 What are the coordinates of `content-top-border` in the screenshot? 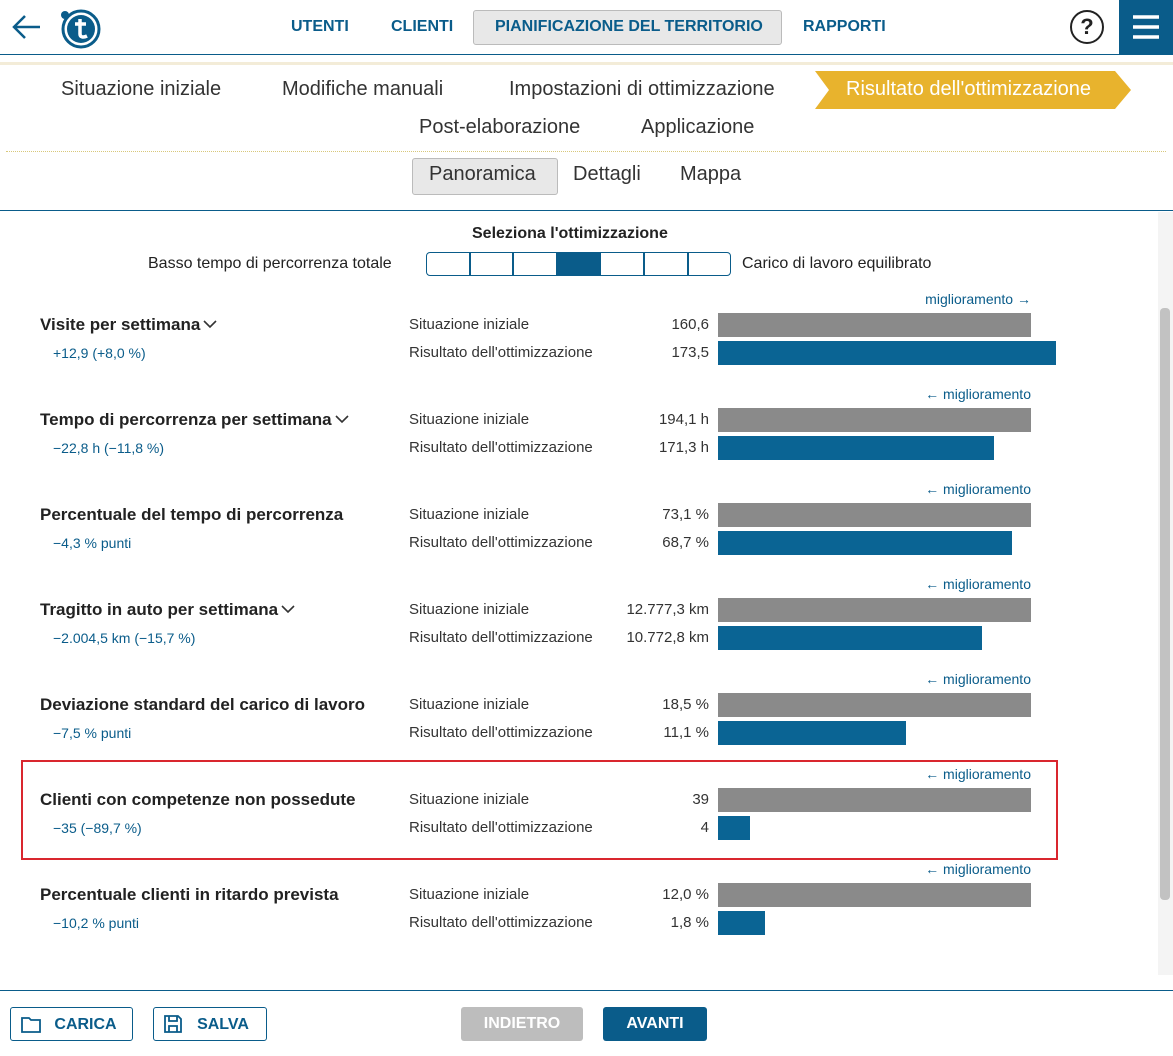 It's located at (586, 210).